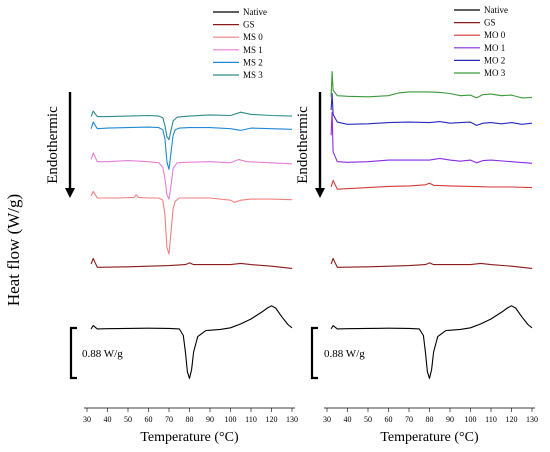 This screenshot has width=550, height=452. Describe the element at coordinates (13, 250) in the screenshot. I see `shared-y-axis-label: Heat flow (W/g)` at that location.